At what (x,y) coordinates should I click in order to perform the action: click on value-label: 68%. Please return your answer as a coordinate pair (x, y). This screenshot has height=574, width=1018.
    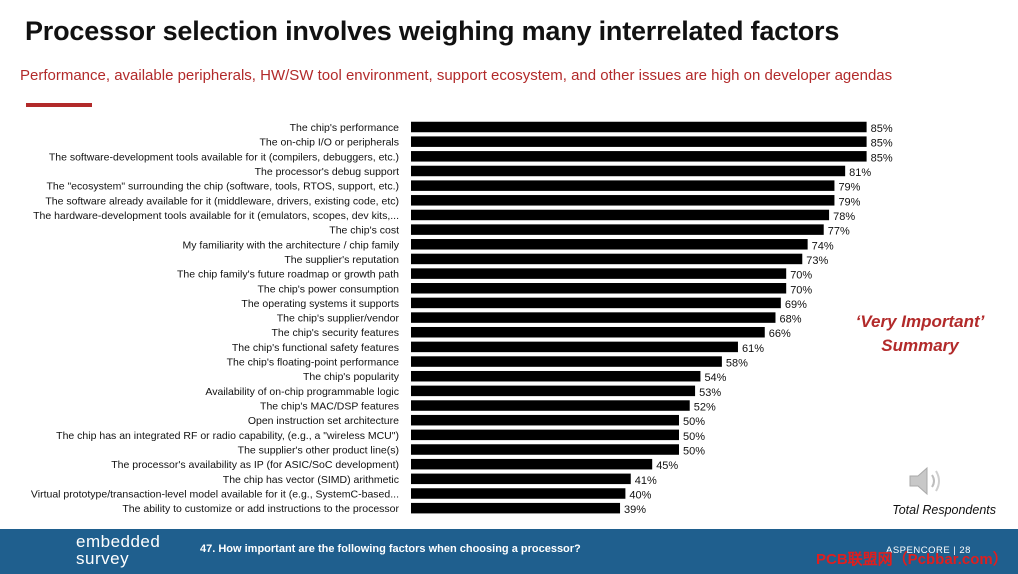
    Looking at the image, I should click on (790, 320).